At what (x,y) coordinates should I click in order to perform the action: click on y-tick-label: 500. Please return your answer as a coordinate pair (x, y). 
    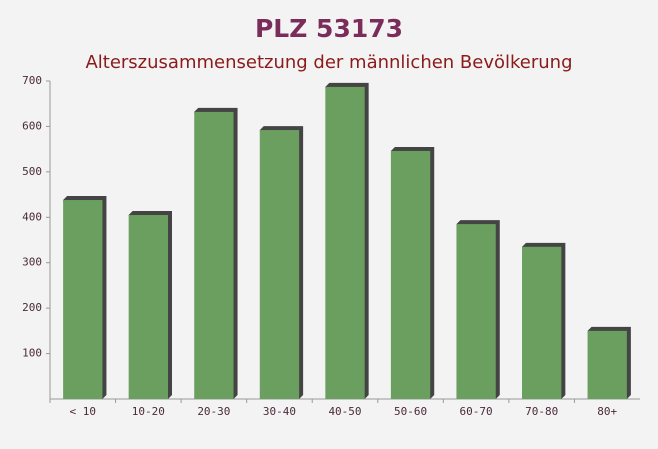
    Looking at the image, I should click on (32, 171).